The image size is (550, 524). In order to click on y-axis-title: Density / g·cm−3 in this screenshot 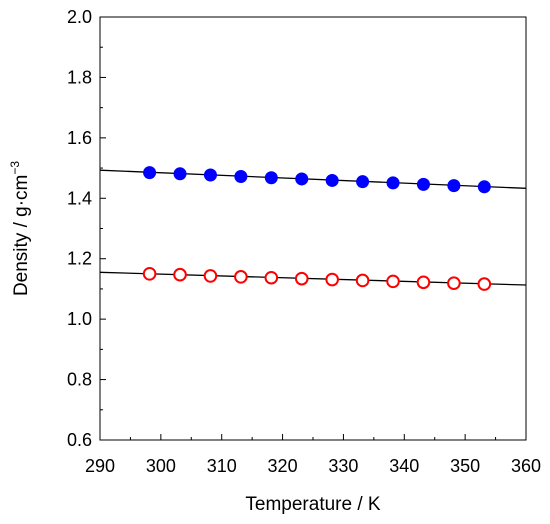, I will do `click(20, 228)`.